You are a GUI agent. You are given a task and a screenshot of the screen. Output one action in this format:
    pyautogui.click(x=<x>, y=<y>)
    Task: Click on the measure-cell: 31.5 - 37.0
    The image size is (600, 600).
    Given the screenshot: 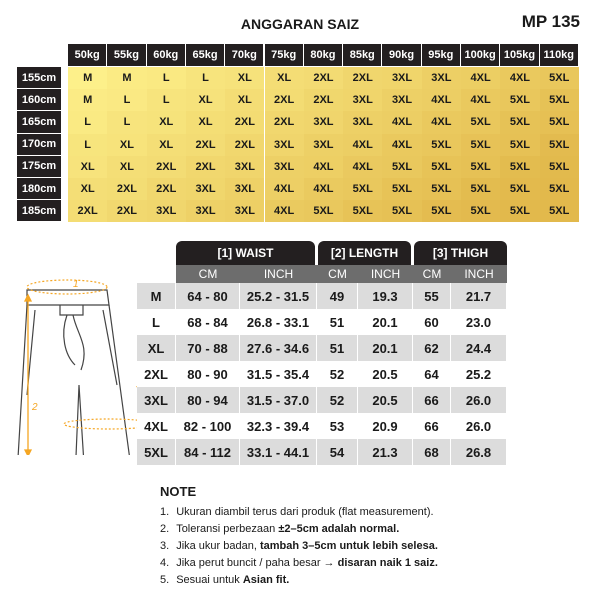 What is the action you would take?
    pyautogui.click(x=278, y=400)
    